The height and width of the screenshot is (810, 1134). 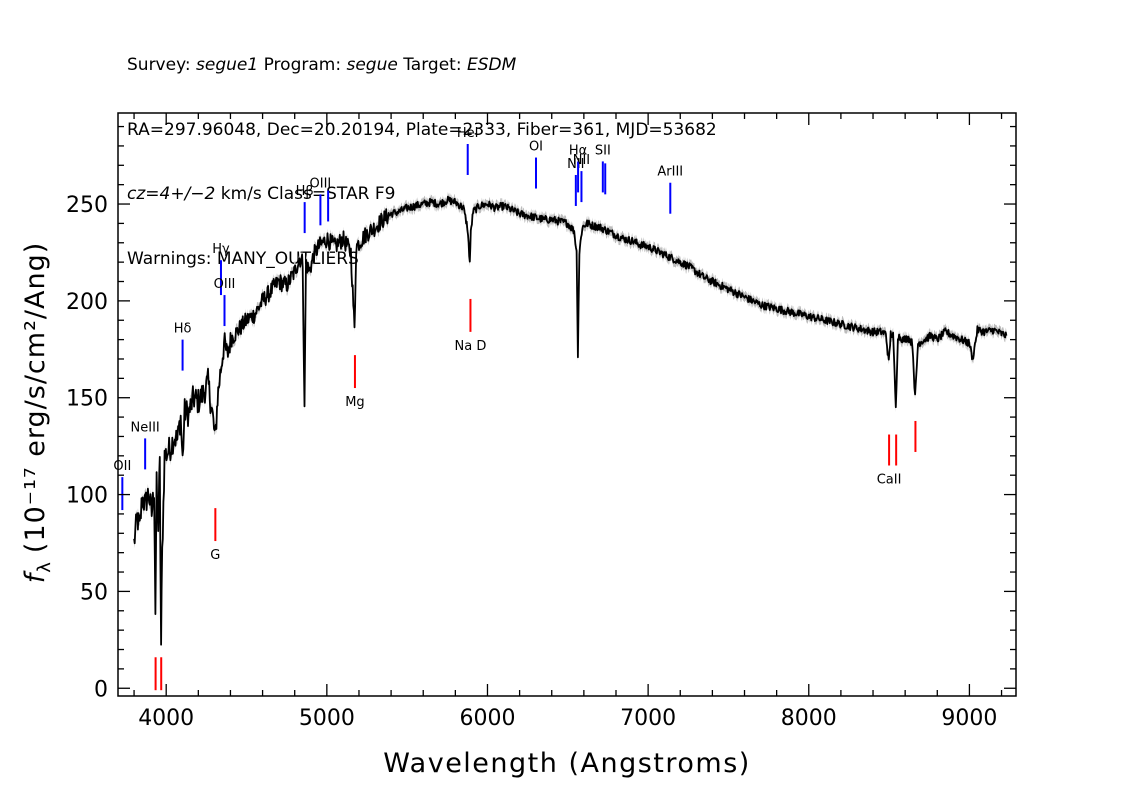 What do you see at coordinates (670, 172) in the screenshot?
I see `emission-line-label: ArIII` at bounding box center [670, 172].